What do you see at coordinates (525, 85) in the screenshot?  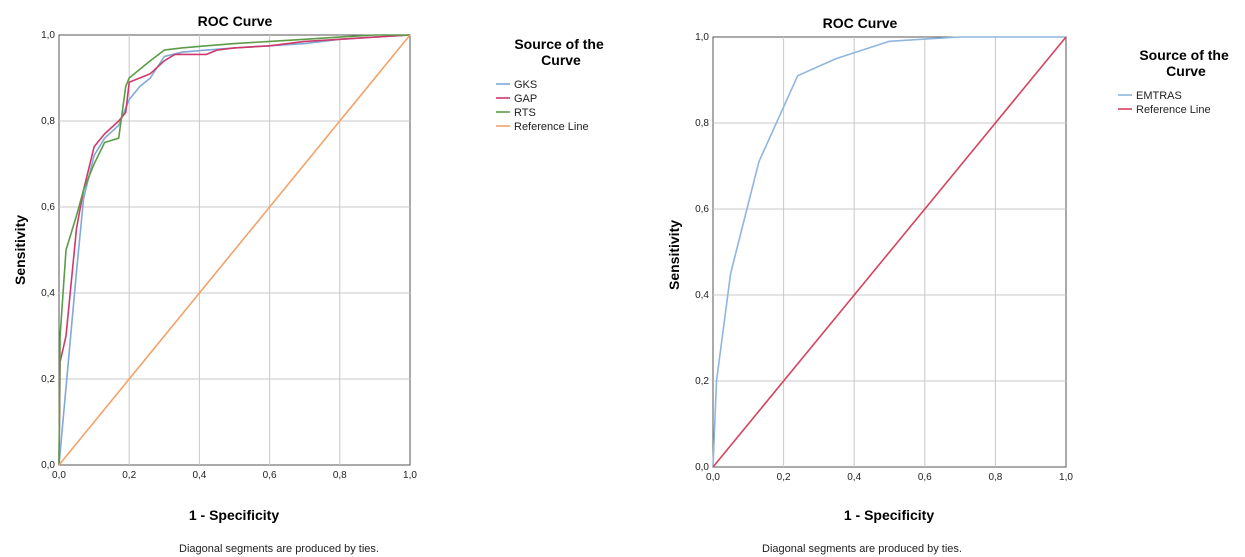 I see `legend-label: GKS` at bounding box center [525, 85].